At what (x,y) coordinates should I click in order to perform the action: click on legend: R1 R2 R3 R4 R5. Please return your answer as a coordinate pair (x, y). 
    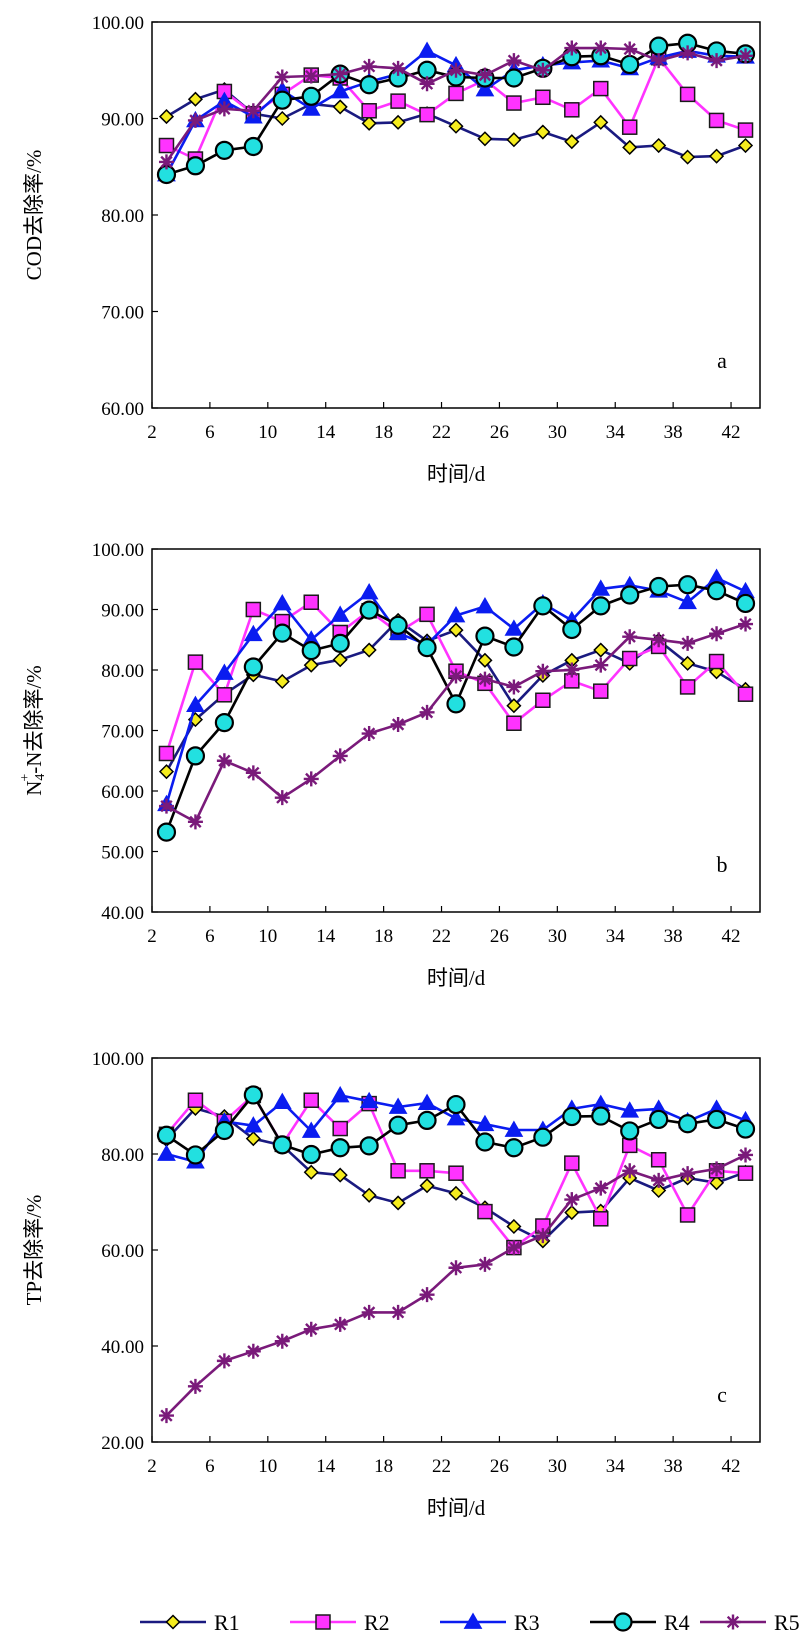
    Looking at the image, I should click on (470, 1622).